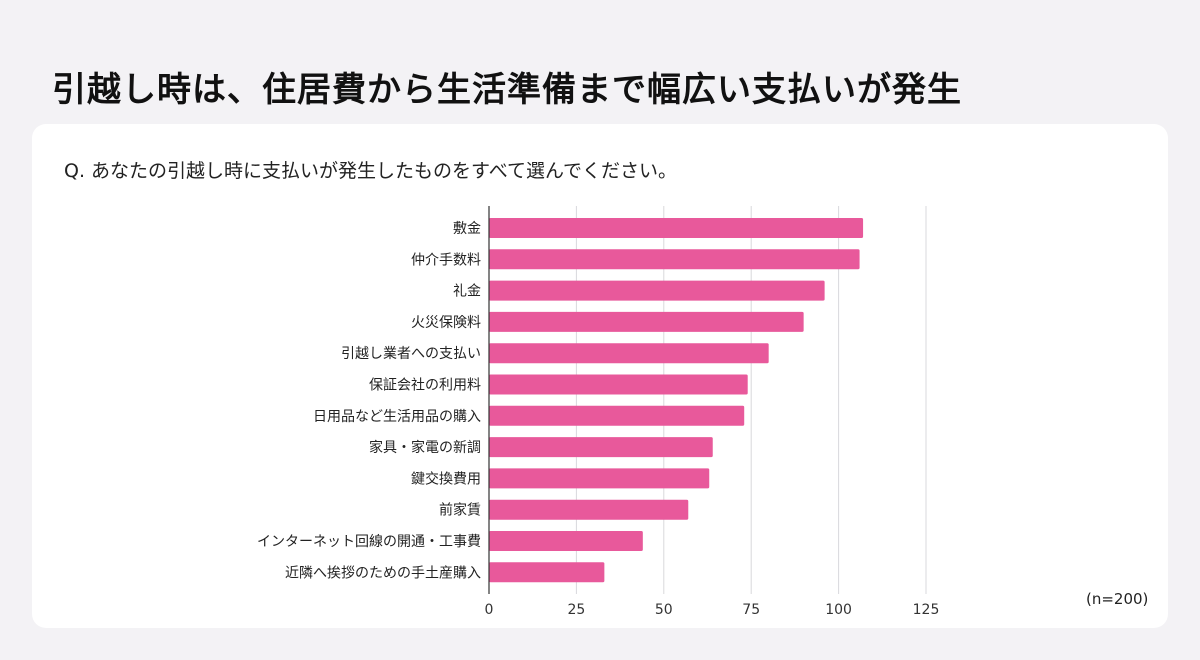  What do you see at coordinates (467, 292) in the screenshot?
I see `category-label: 礼金` at bounding box center [467, 292].